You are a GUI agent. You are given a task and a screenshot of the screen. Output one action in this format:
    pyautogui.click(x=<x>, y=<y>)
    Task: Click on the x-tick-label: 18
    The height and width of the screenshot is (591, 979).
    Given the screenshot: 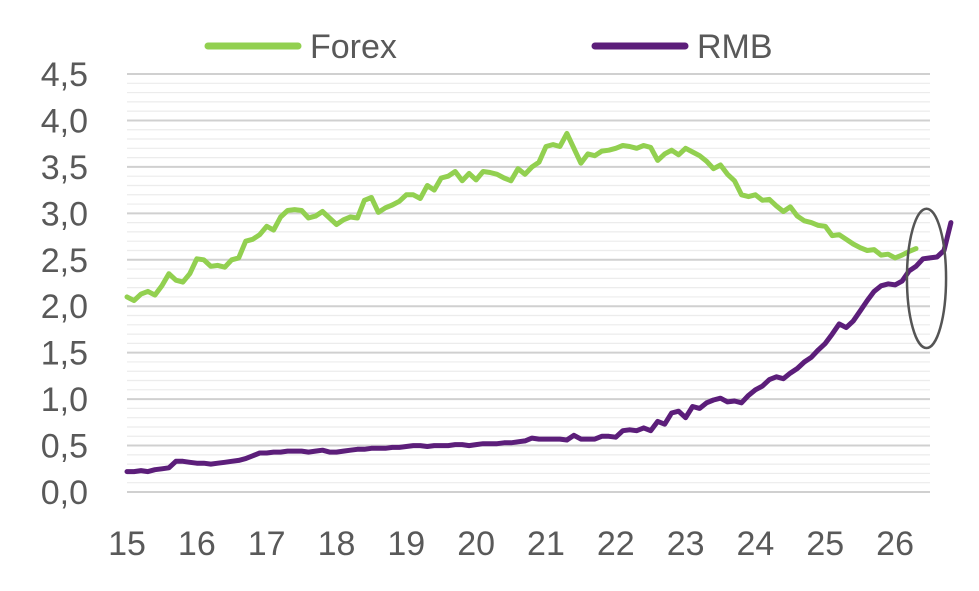 What is the action you would take?
    pyautogui.click(x=337, y=544)
    